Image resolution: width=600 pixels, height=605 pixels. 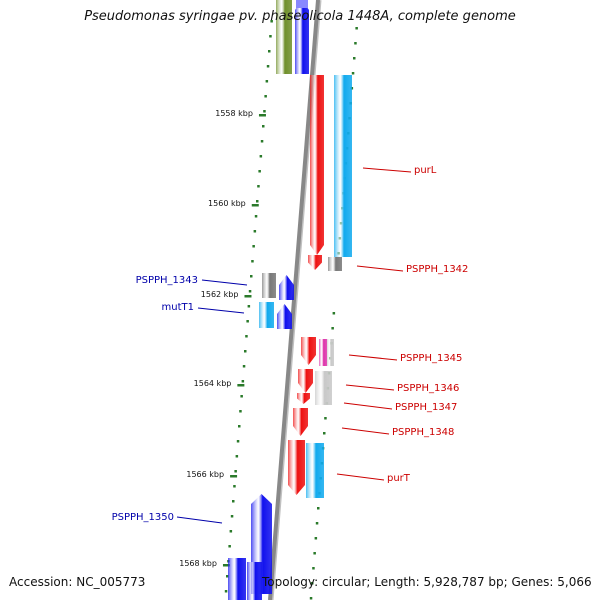 I want to click on gene-mutT1, so click(x=284, y=316).